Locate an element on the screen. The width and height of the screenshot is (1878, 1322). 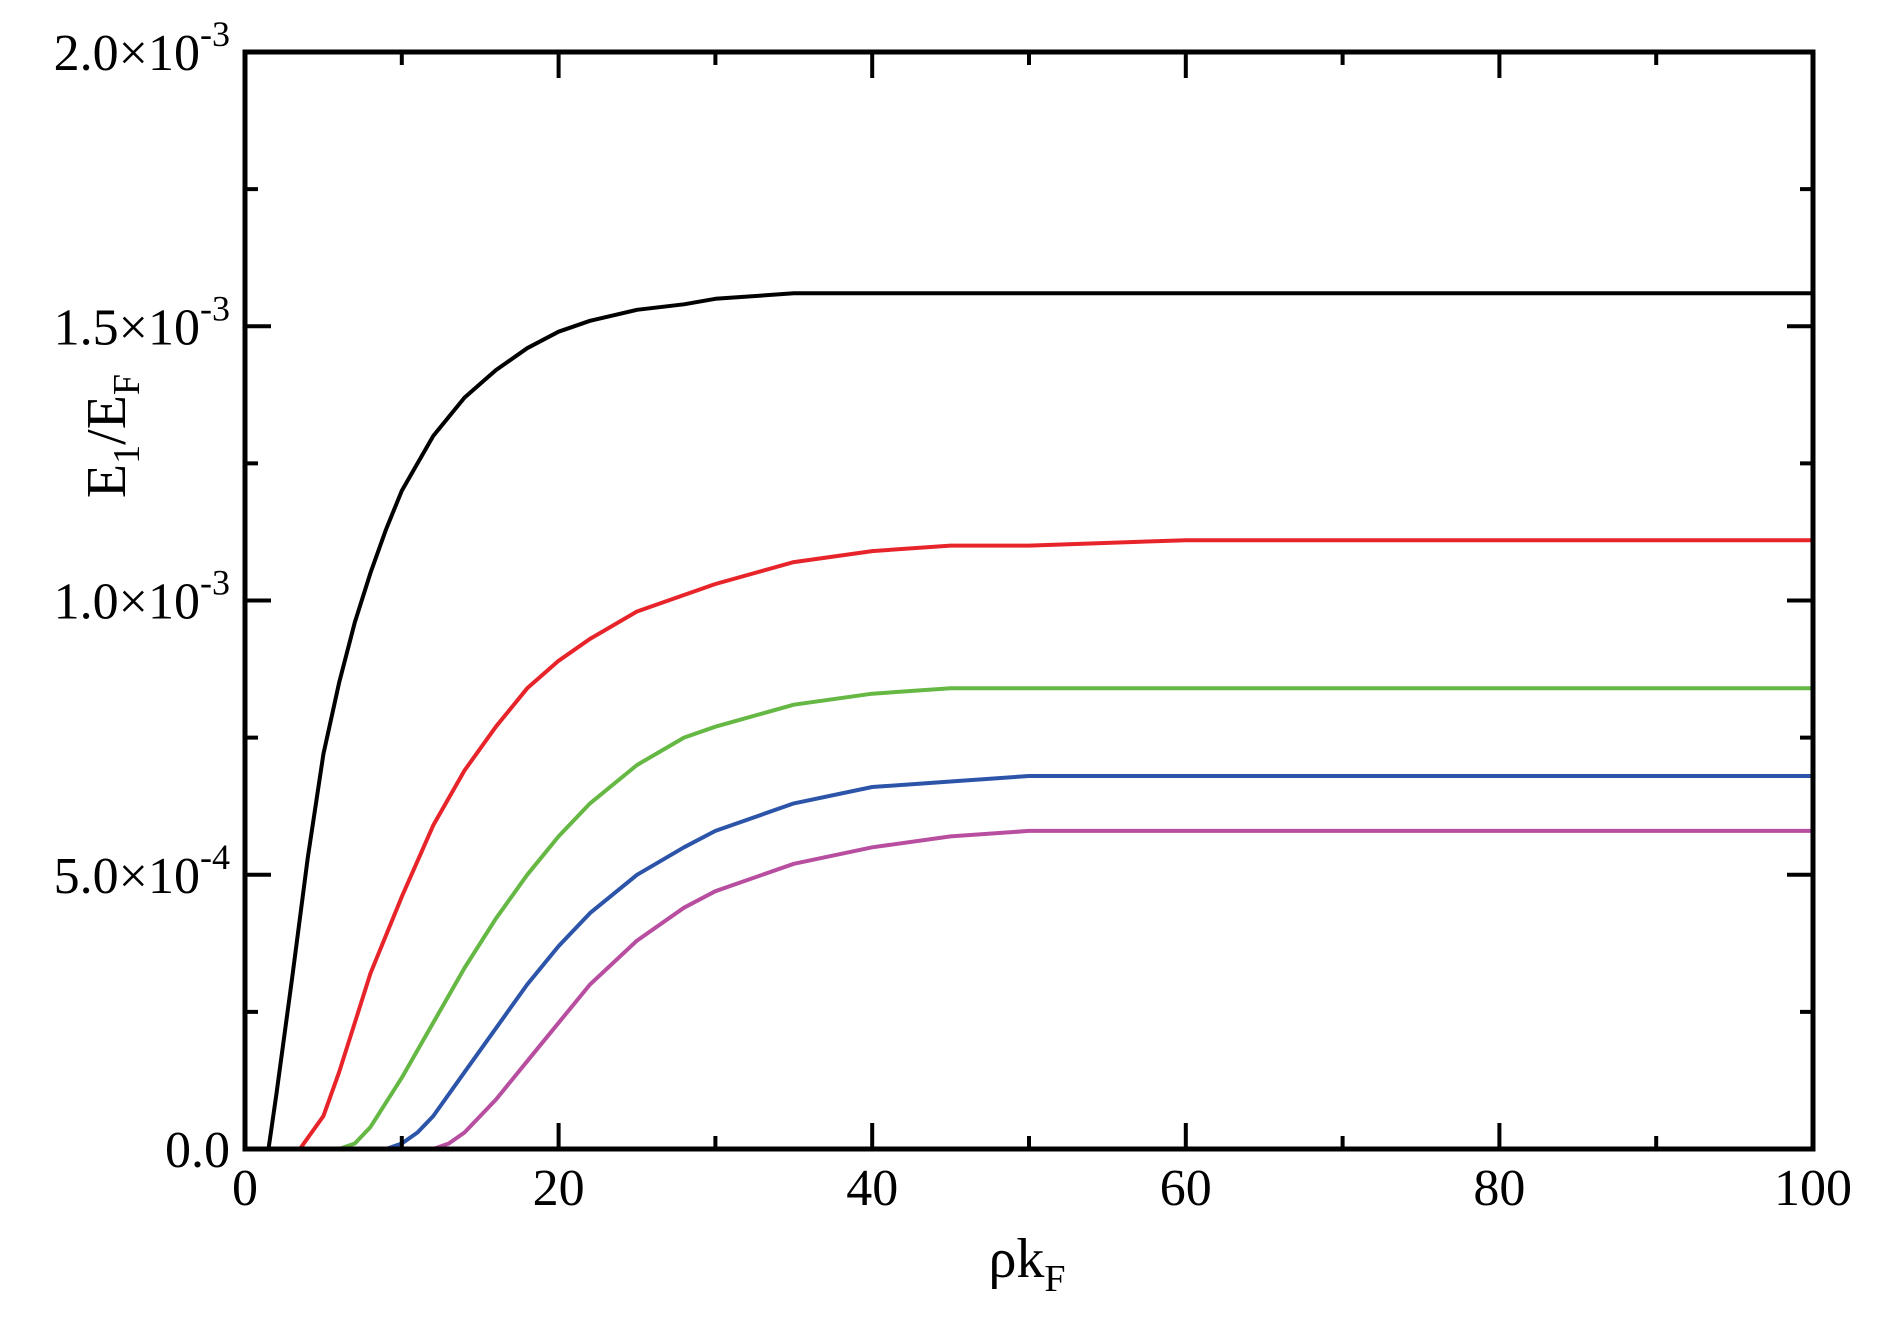
x-tick-label: 60 is located at coordinates (1186, 1188).